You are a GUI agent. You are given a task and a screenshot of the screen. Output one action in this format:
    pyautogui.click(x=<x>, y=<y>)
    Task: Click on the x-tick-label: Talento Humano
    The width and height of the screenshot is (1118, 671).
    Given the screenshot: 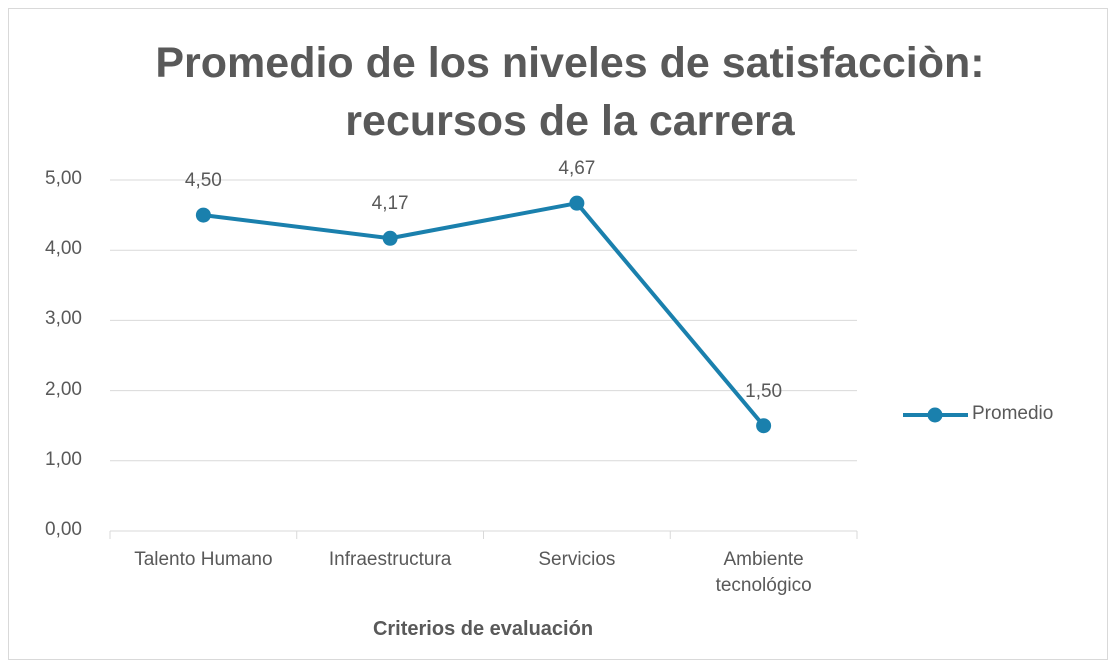 What is the action you would take?
    pyautogui.click(x=203, y=559)
    